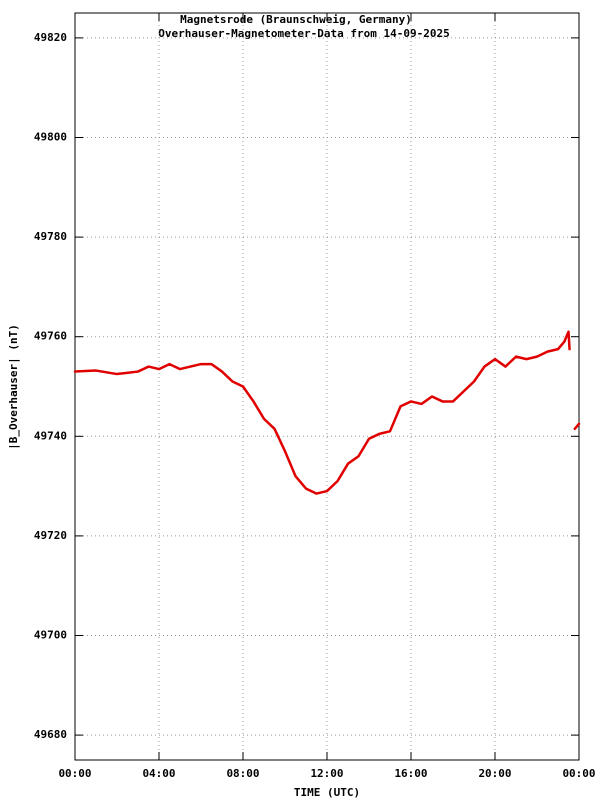 The width and height of the screenshot is (600, 800). Describe the element at coordinates (50, 435) in the screenshot. I see `y-tick-label: 49740` at that location.